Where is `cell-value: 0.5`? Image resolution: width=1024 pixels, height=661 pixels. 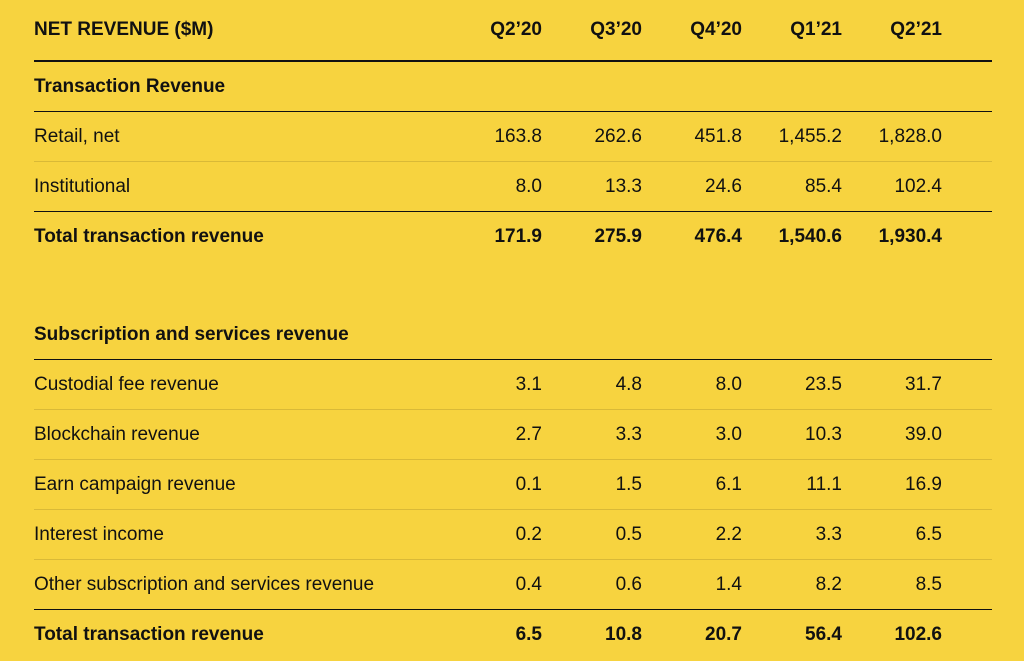 cell-value: 0.5 is located at coordinates (628, 534).